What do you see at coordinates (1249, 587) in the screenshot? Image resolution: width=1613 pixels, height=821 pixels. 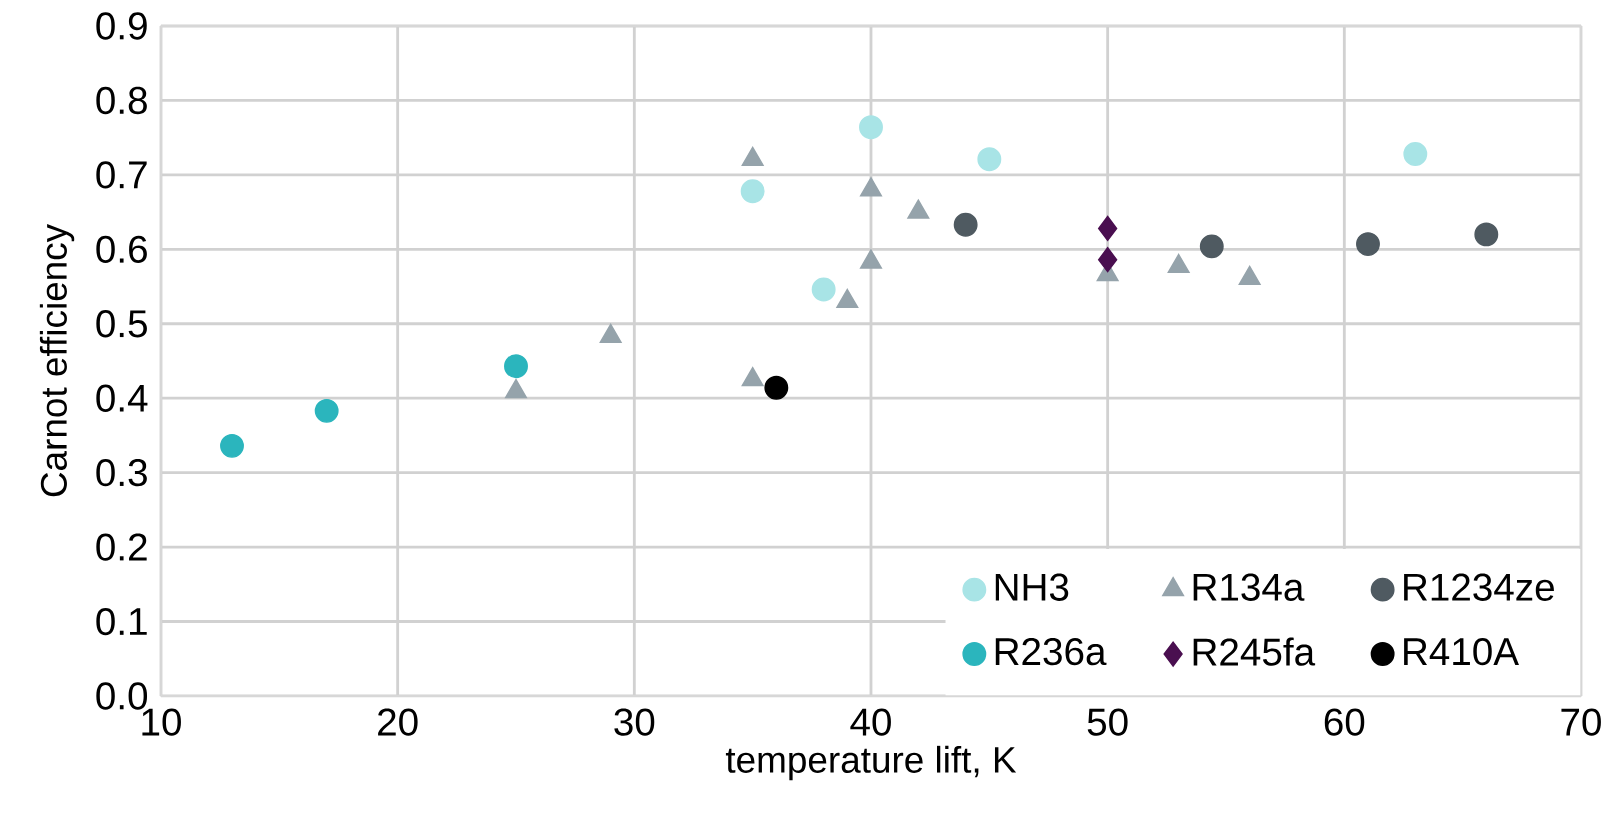 I see `legend-label: R134a` at bounding box center [1249, 587].